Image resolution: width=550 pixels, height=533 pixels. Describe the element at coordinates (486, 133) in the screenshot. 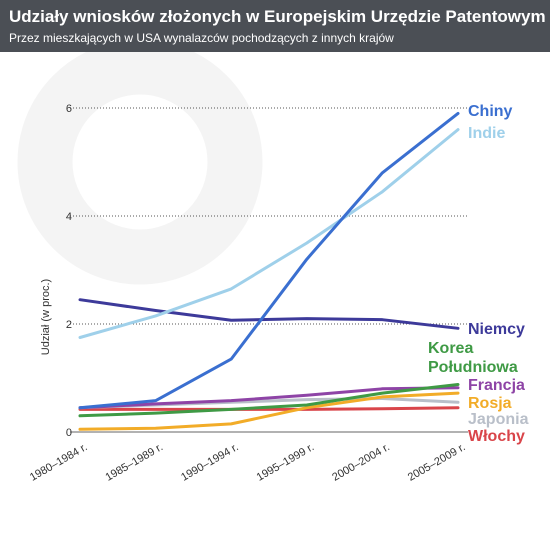

I see `series-label: Indie` at that location.